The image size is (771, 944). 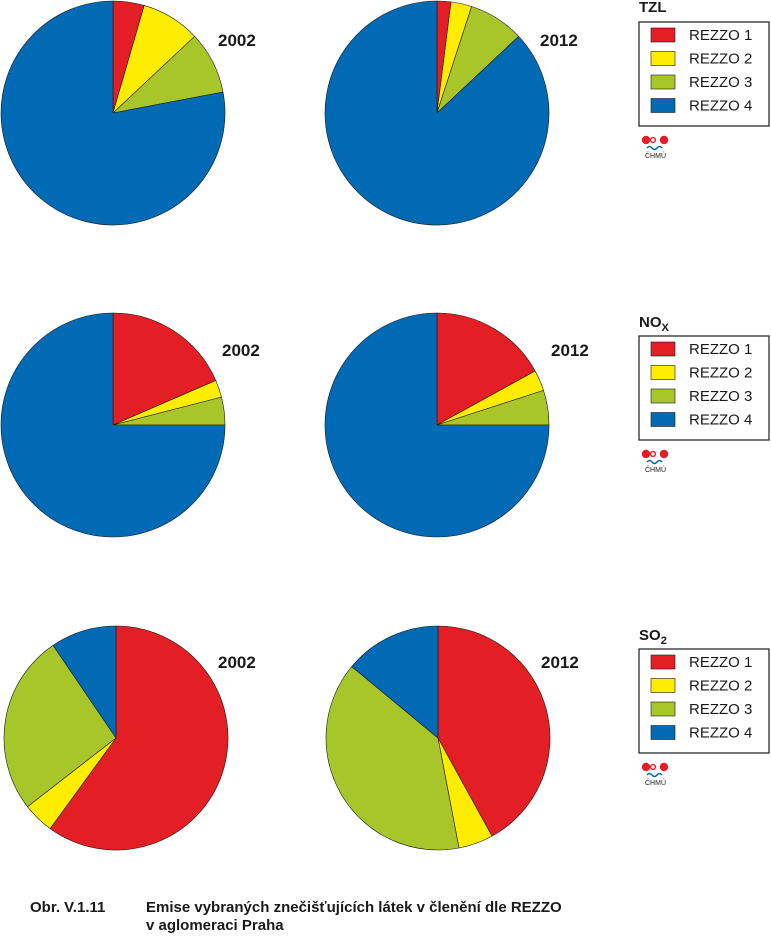 I want to click on caption-number: Obr. V.1.11, so click(x=68, y=907).